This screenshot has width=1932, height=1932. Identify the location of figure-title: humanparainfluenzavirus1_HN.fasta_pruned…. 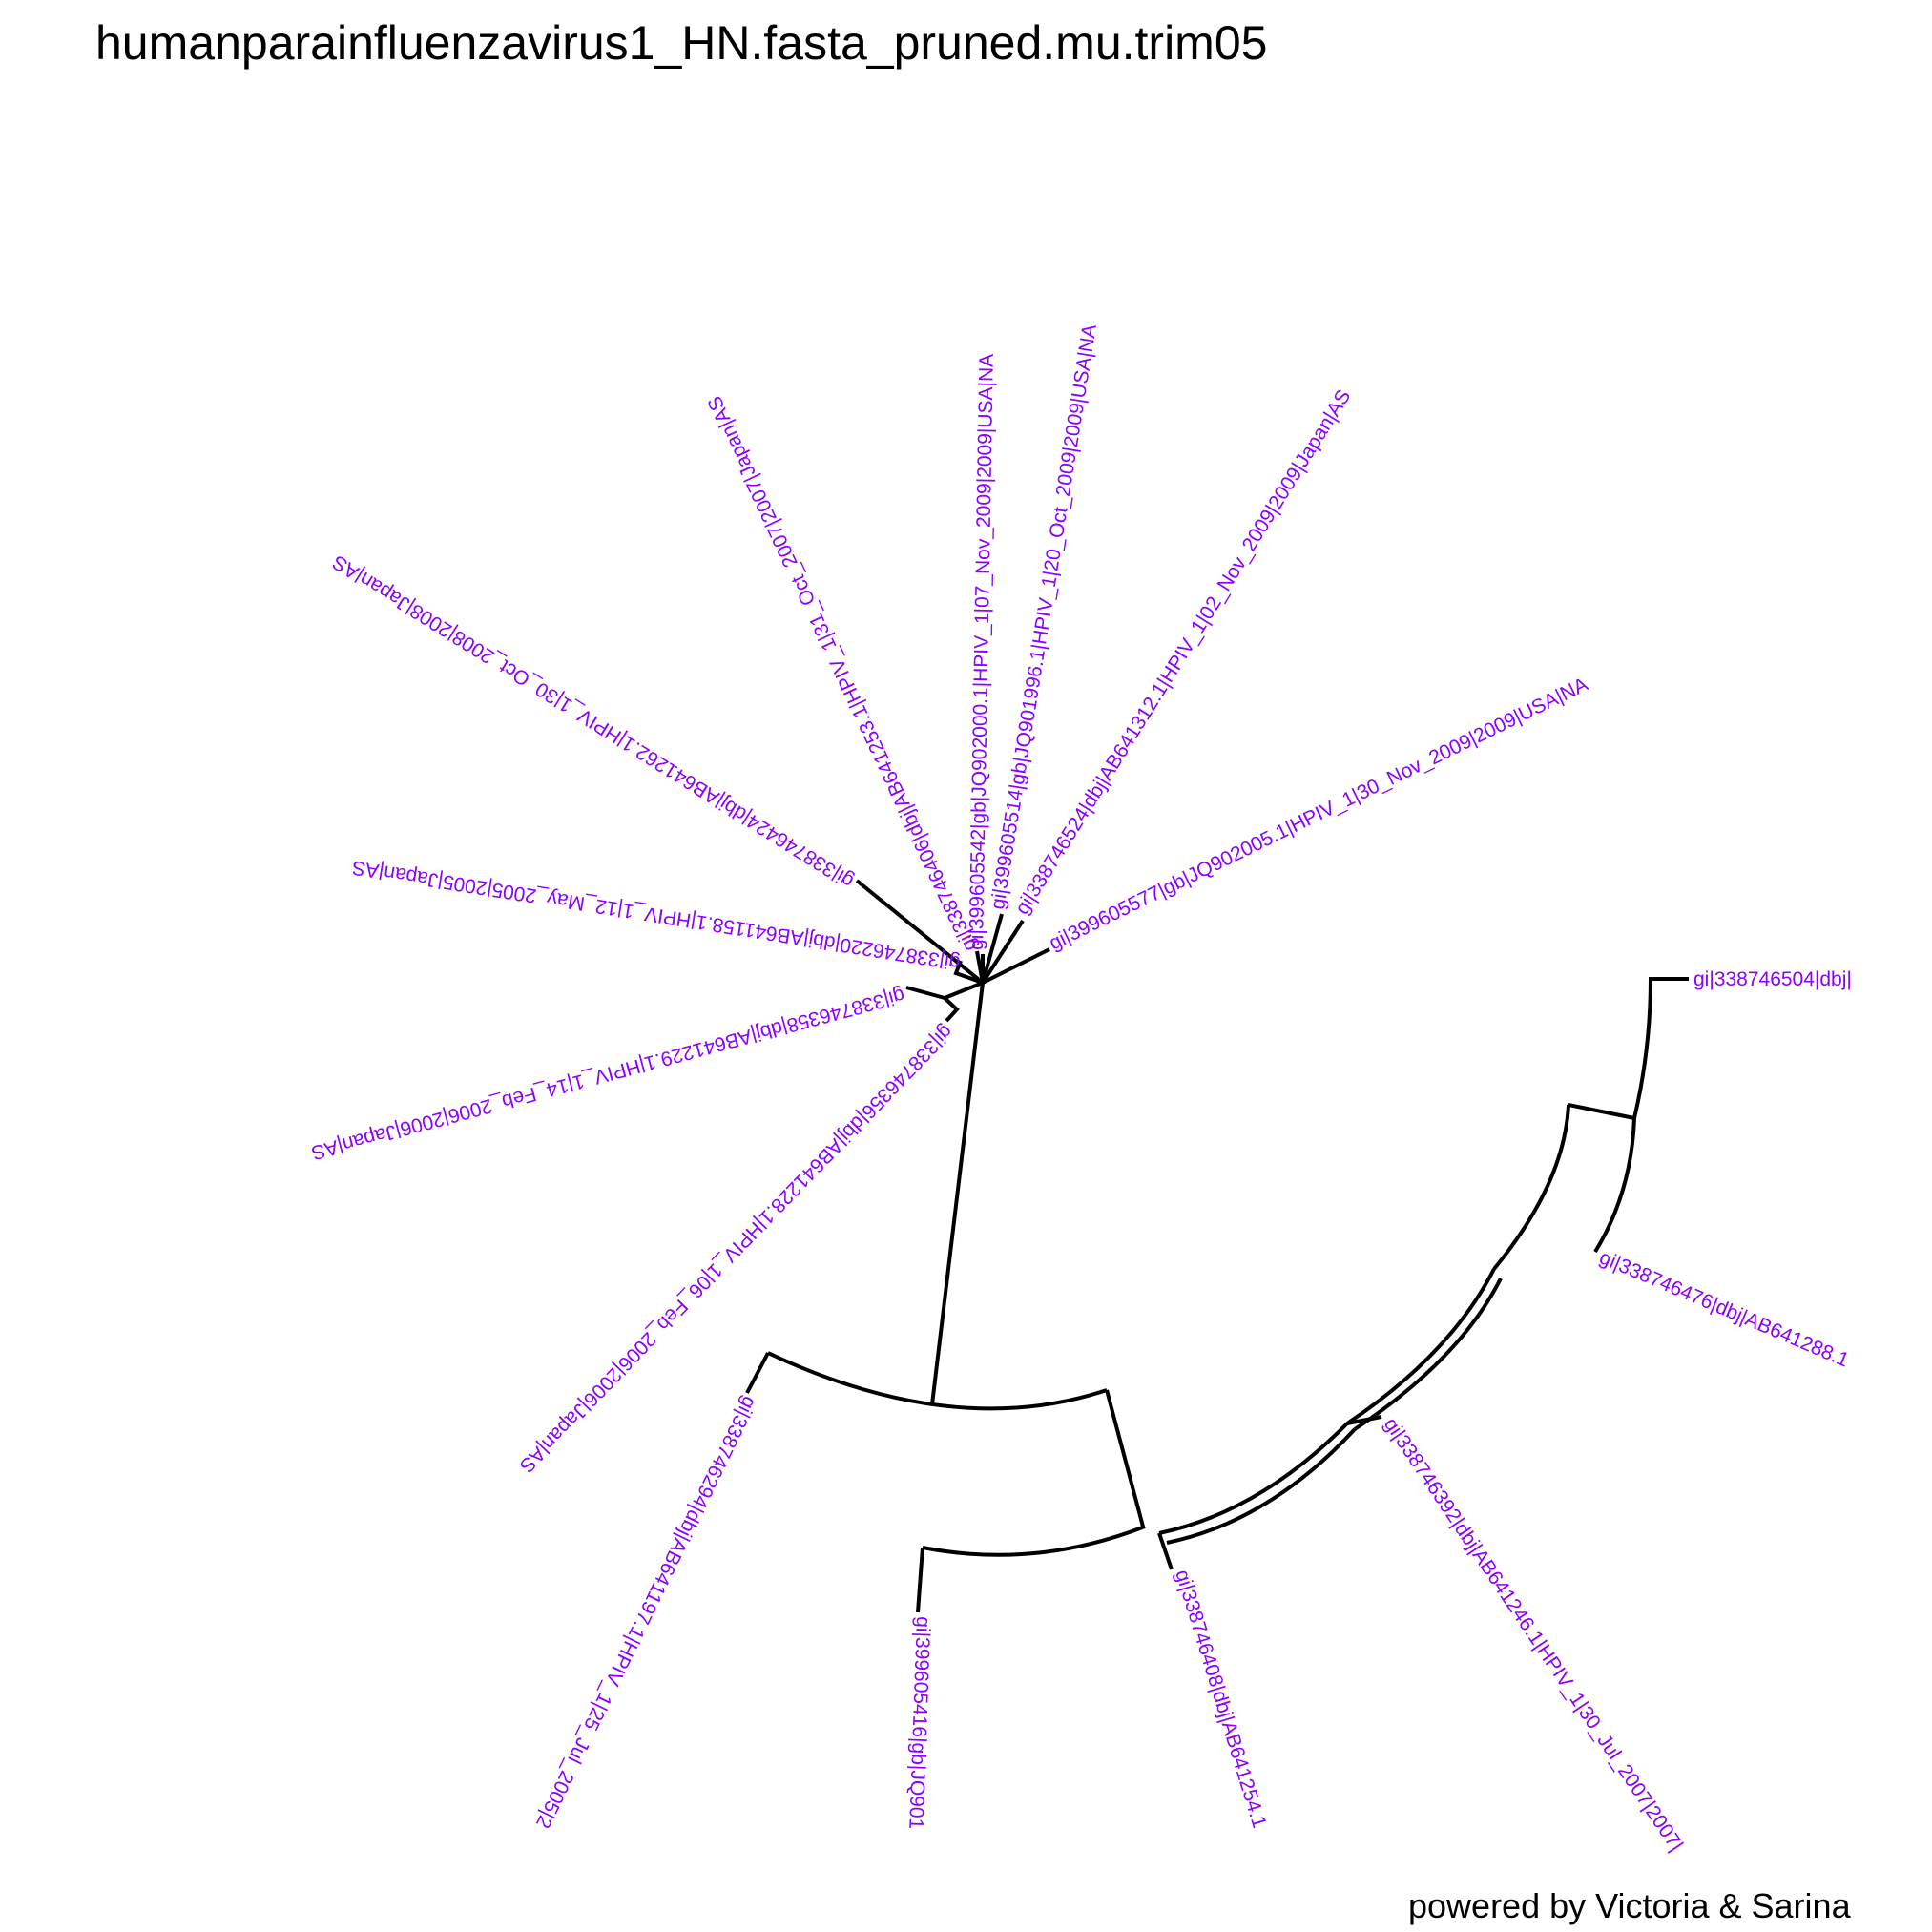
(681, 43).